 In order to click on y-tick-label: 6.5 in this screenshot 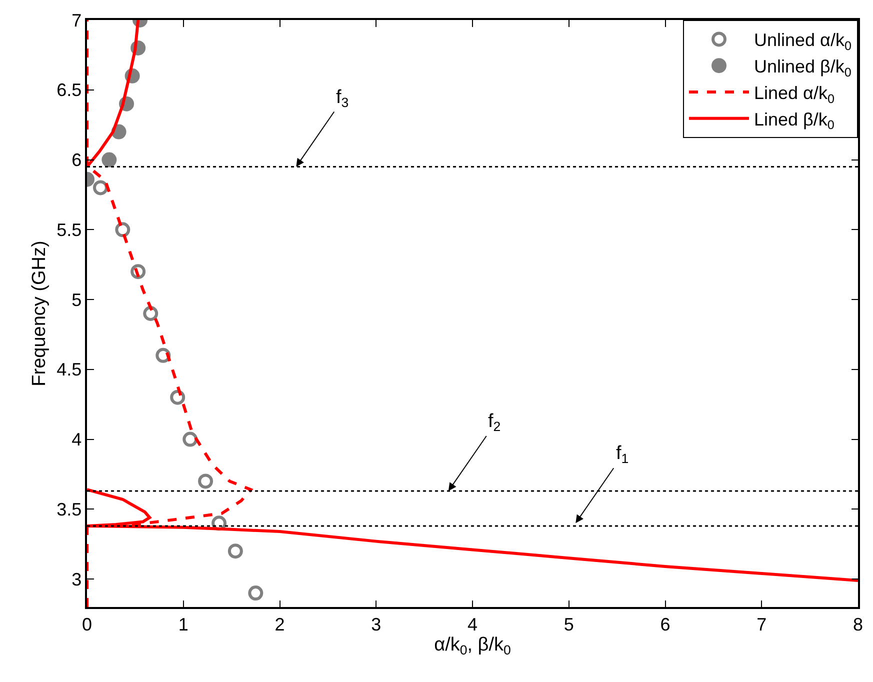, I will do `click(69, 90)`.